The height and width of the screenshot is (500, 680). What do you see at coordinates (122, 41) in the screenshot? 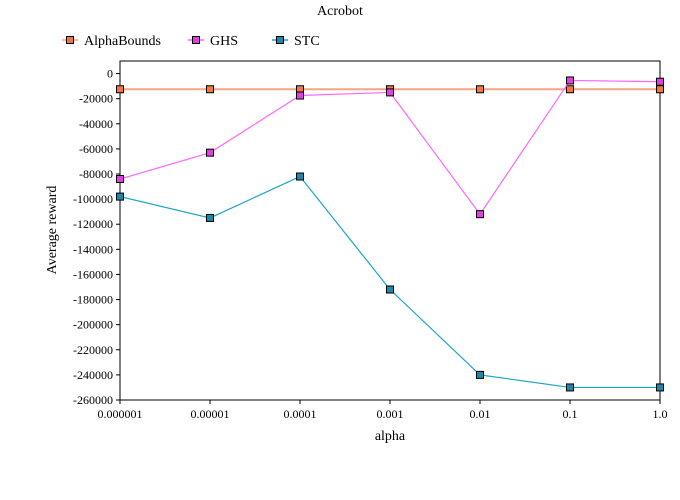
I see `legend-label-alphabounds: AlphaBounds` at bounding box center [122, 41].